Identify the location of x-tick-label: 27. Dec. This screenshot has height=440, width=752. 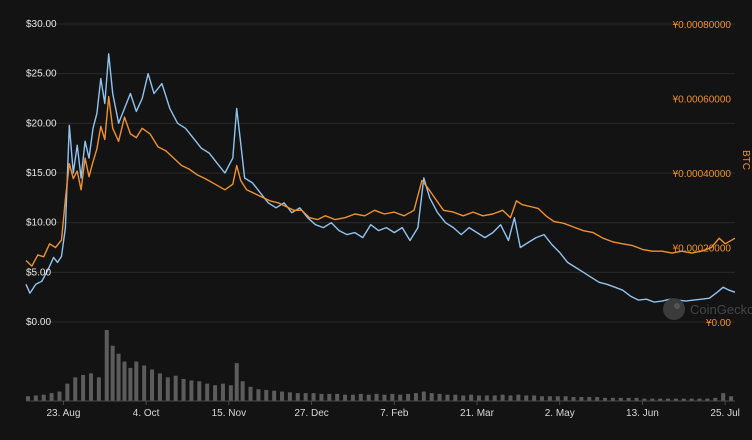
(311, 413).